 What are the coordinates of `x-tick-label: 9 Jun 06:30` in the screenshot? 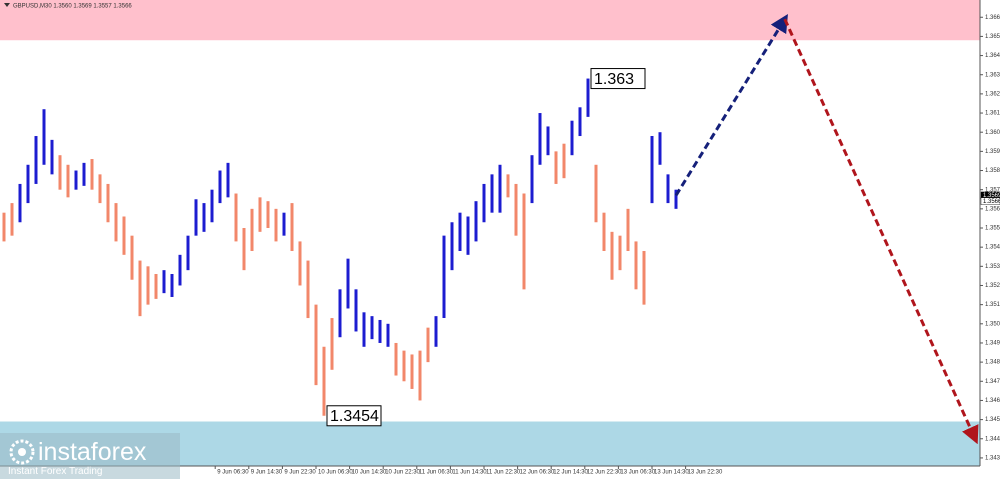 It's located at (233, 473).